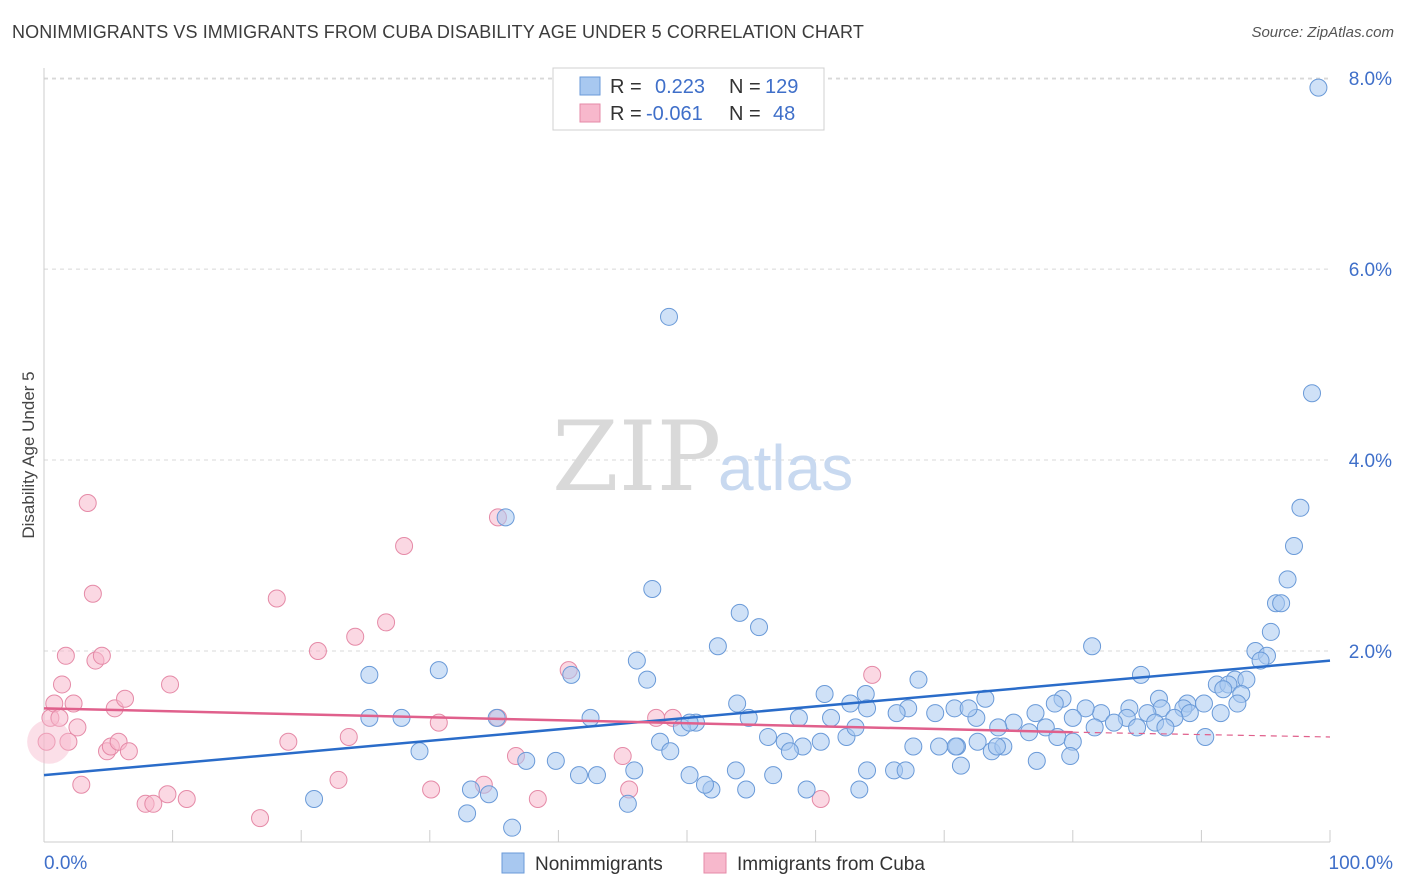  What do you see at coordinates (28, 454) in the screenshot?
I see `y-axis-label: Disability Age Under 5` at bounding box center [28, 454].